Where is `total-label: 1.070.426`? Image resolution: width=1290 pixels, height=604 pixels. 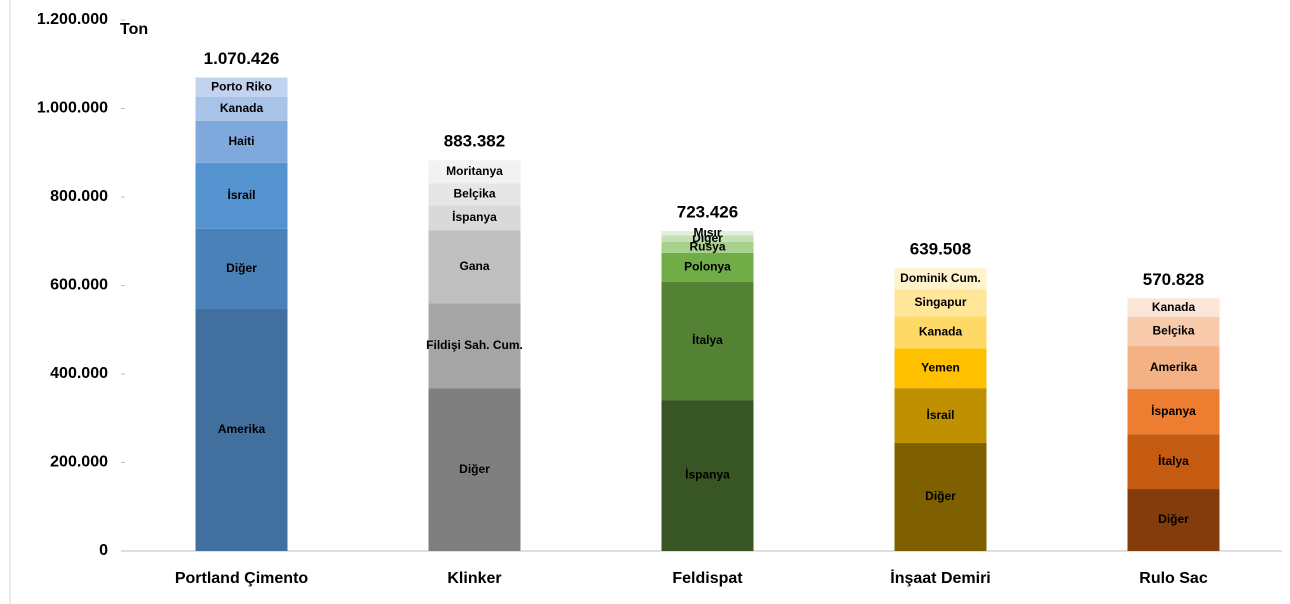 total-label: 1.070.426 is located at coordinates (242, 58).